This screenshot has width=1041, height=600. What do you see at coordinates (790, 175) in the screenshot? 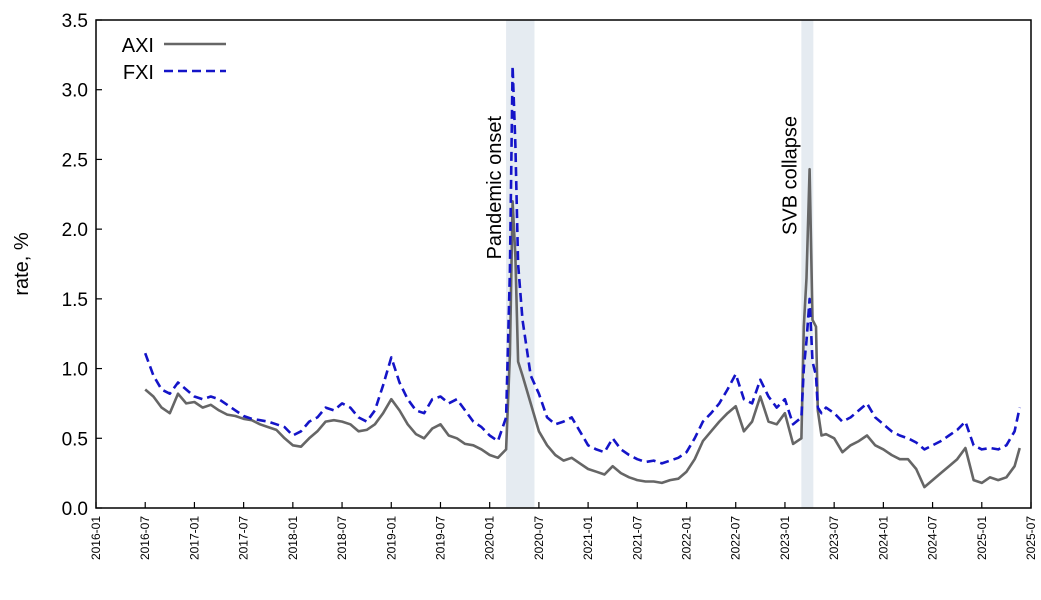
I see `period-annotation: SVB collapse` at bounding box center [790, 175].